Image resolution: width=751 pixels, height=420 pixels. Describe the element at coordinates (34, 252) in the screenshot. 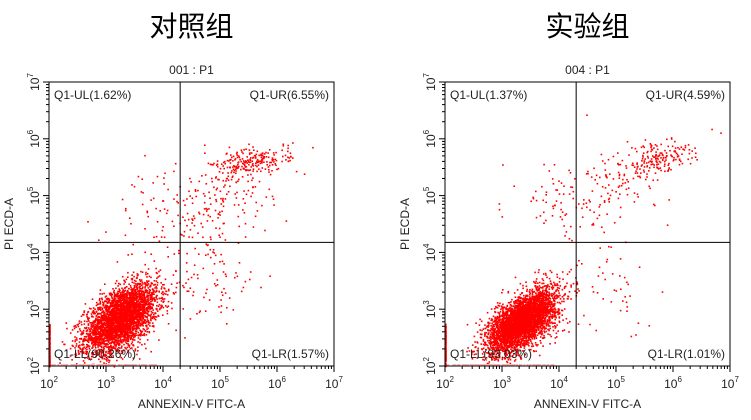

I see `y-tick-label: 104` at that location.